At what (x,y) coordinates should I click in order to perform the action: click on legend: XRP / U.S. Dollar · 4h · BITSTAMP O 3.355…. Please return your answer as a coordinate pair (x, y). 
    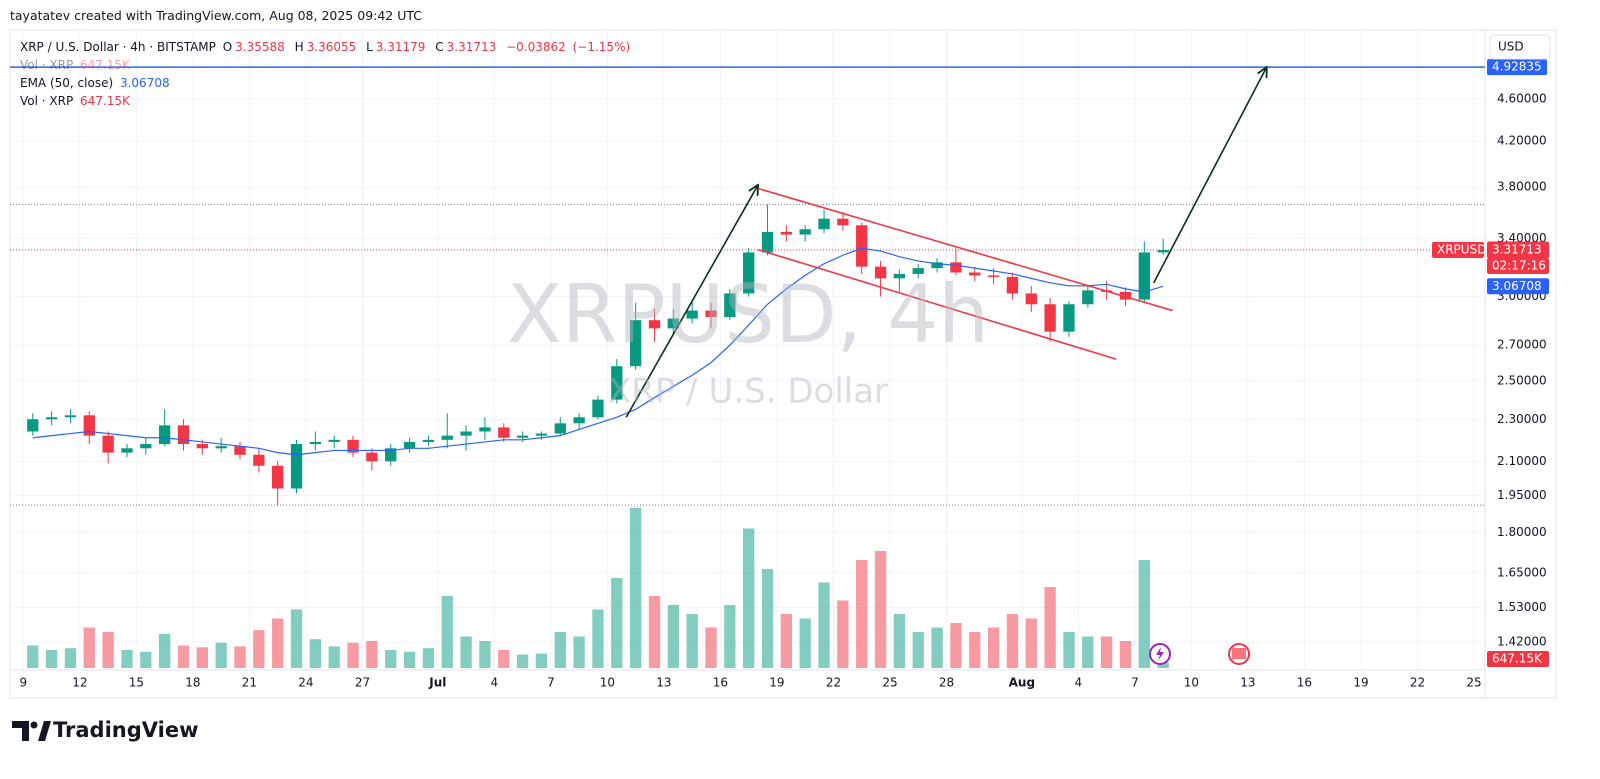
    Looking at the image, I should click on (326, 74).